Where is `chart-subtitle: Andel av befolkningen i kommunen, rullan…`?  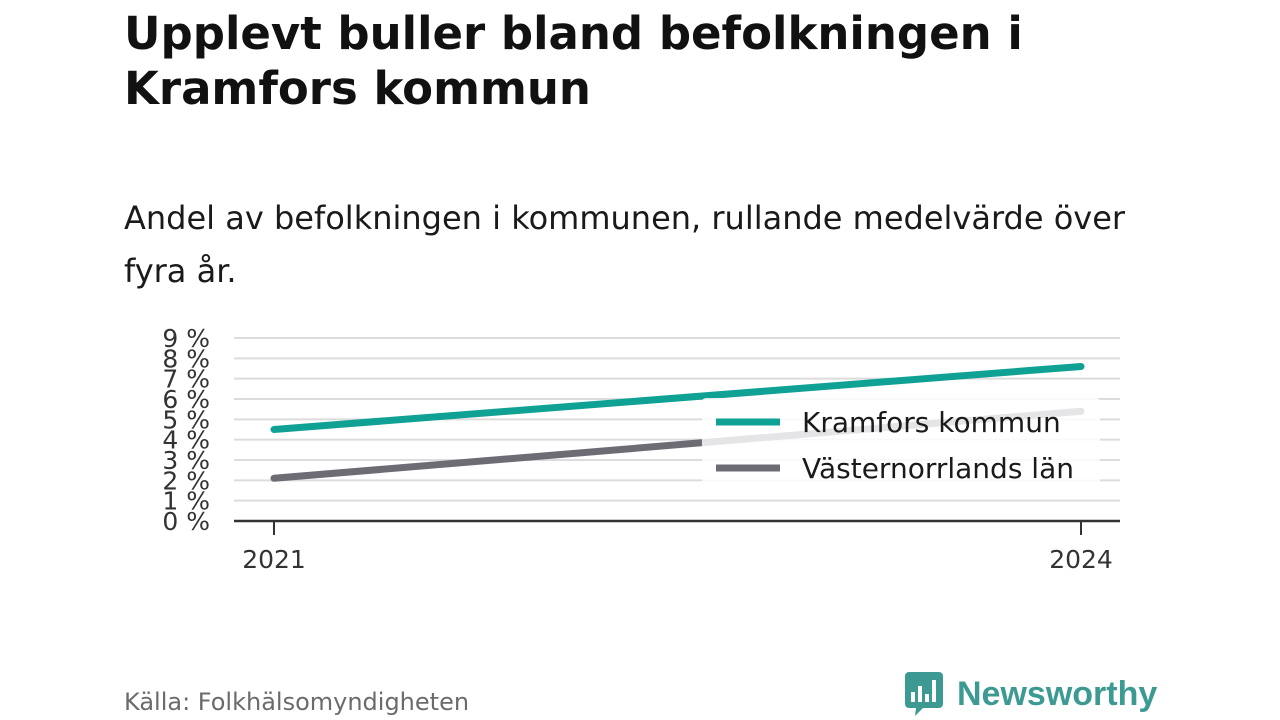 chart-subtitle: Andel av befolkningen i kommunen, rullan… is located at coordinates (625, 244).